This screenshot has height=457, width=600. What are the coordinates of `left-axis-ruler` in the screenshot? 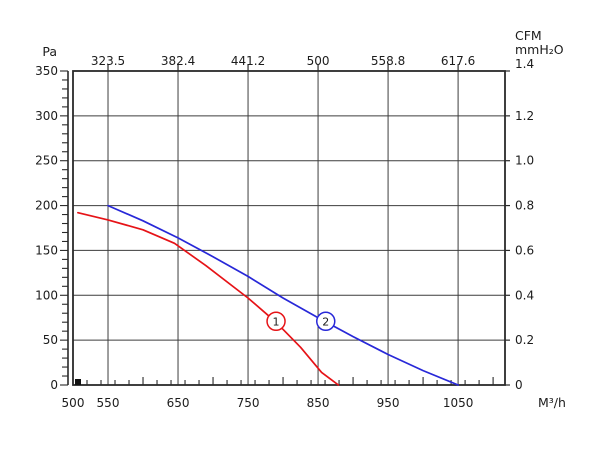 It's located at (64, 228).